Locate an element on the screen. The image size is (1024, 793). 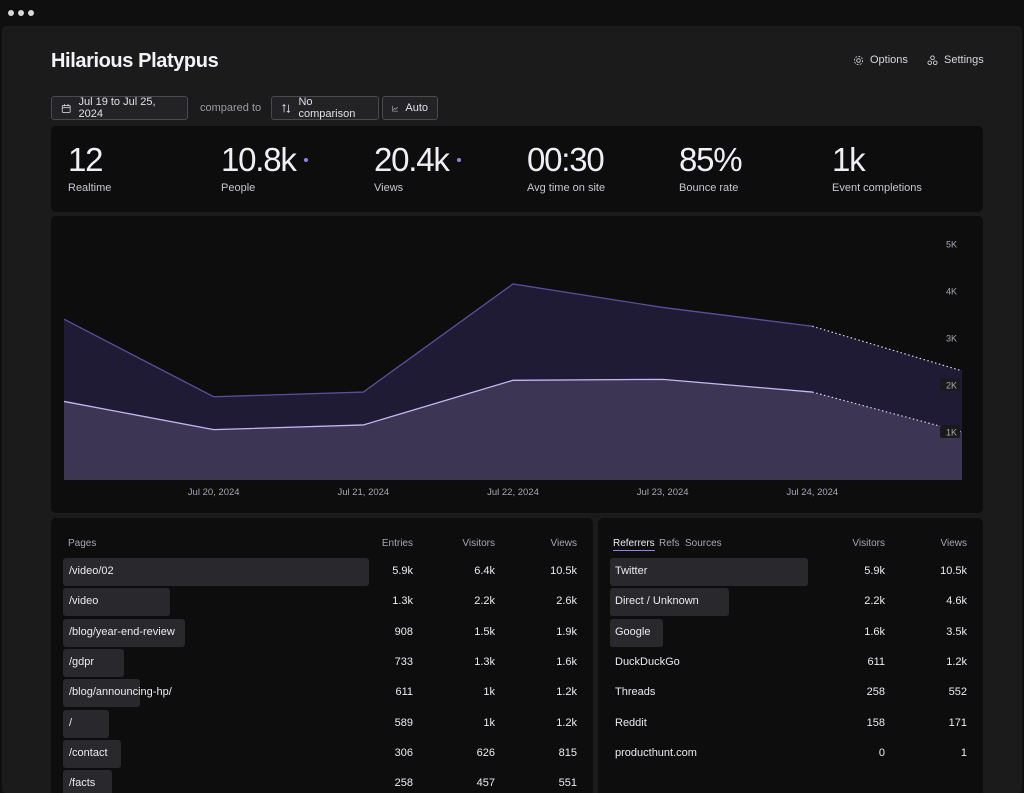
table-row: producthunt.com 0 1 is located at coordinates (790, 754).